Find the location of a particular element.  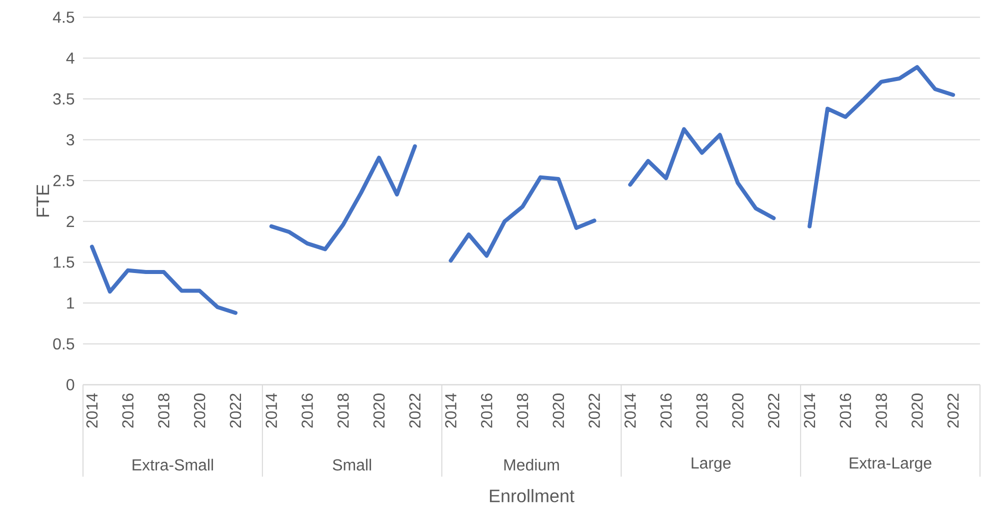

y-tick-label: 3 is located at coordinates (70, 140).